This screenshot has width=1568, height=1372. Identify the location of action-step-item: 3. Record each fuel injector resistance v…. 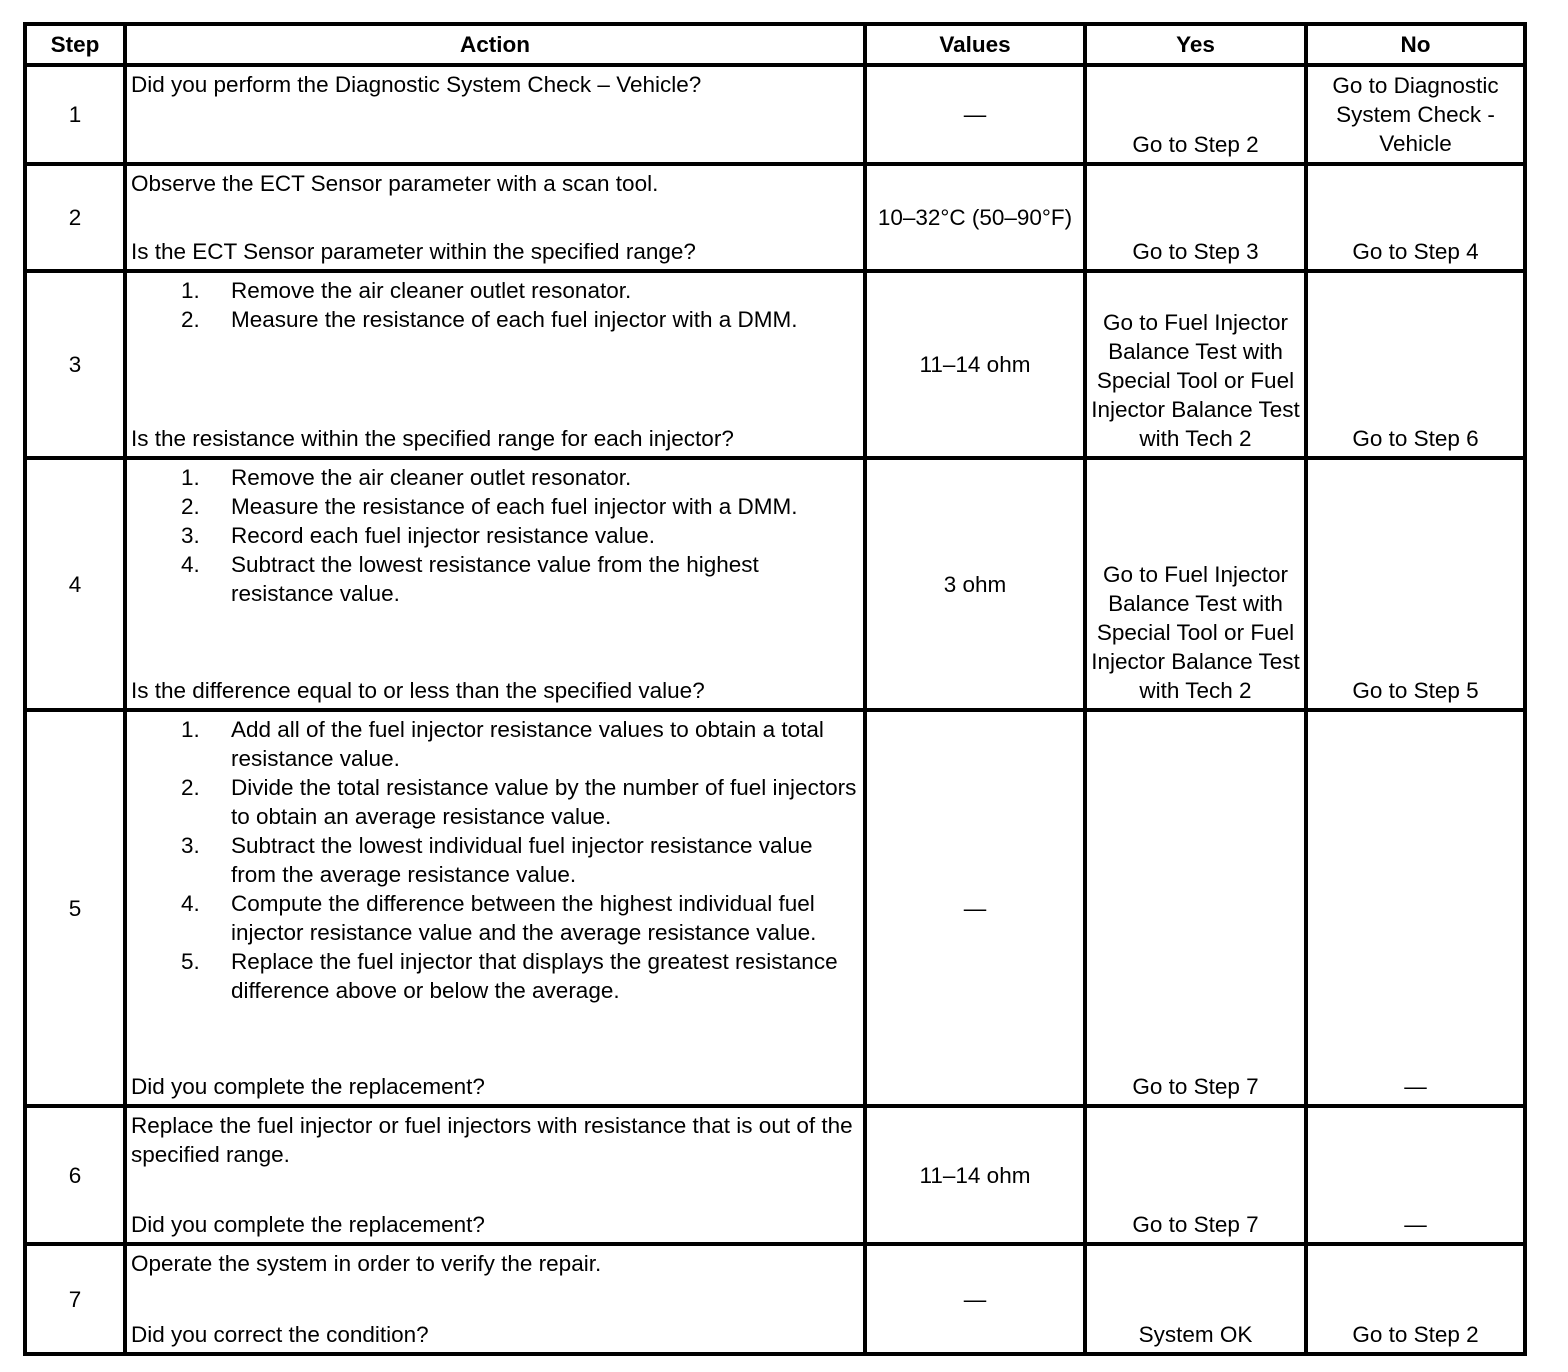
(495, 535).